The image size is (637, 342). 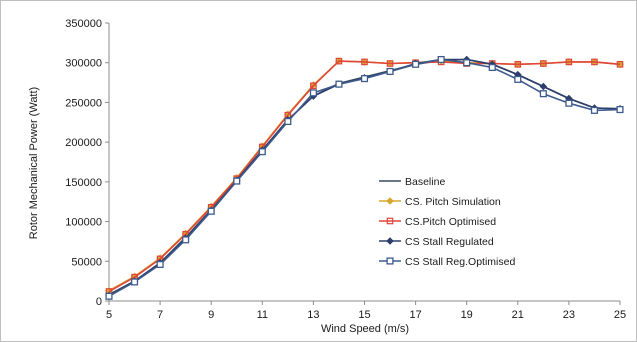 I want to click on y-tick-label: 0, so click(x=99, y=302).